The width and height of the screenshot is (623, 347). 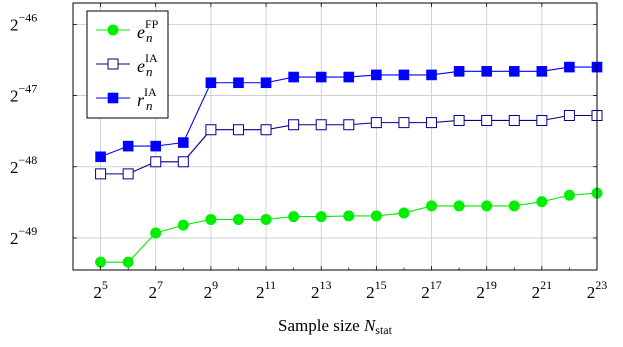 I want to click on x-tick-label: 211, so click(x=266, y=290).